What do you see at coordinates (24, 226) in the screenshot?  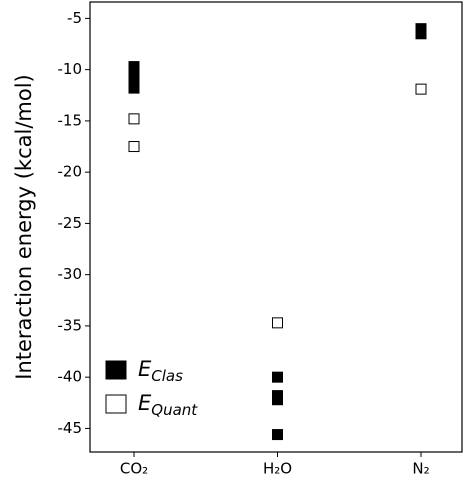 I see `y-axis-label: Interaction energy (kcal/mol)` at bounding box center [24, 226].